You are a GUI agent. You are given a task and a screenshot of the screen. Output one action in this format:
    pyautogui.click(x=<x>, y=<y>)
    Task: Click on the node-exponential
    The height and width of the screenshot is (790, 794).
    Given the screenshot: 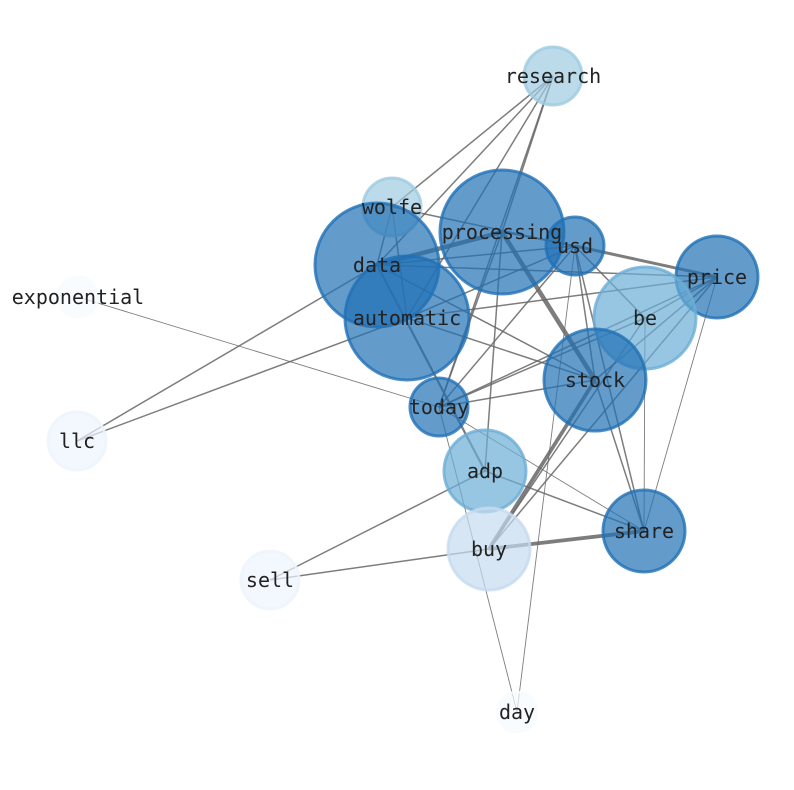 What is the action you would take?
    pyautogui.click(x=78, y=297)
    